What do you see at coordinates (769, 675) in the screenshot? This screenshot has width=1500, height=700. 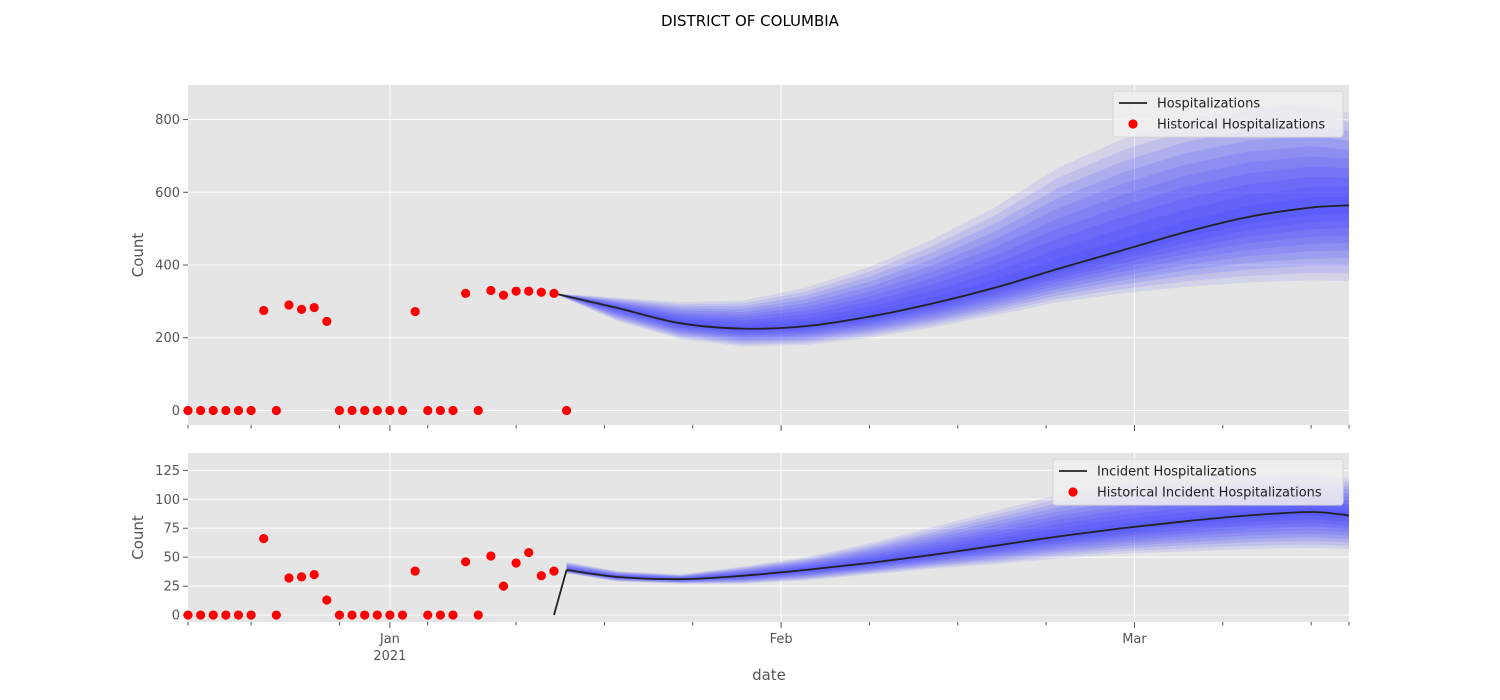 I see `x-axis-label: date` at bounding box center [769, 675].